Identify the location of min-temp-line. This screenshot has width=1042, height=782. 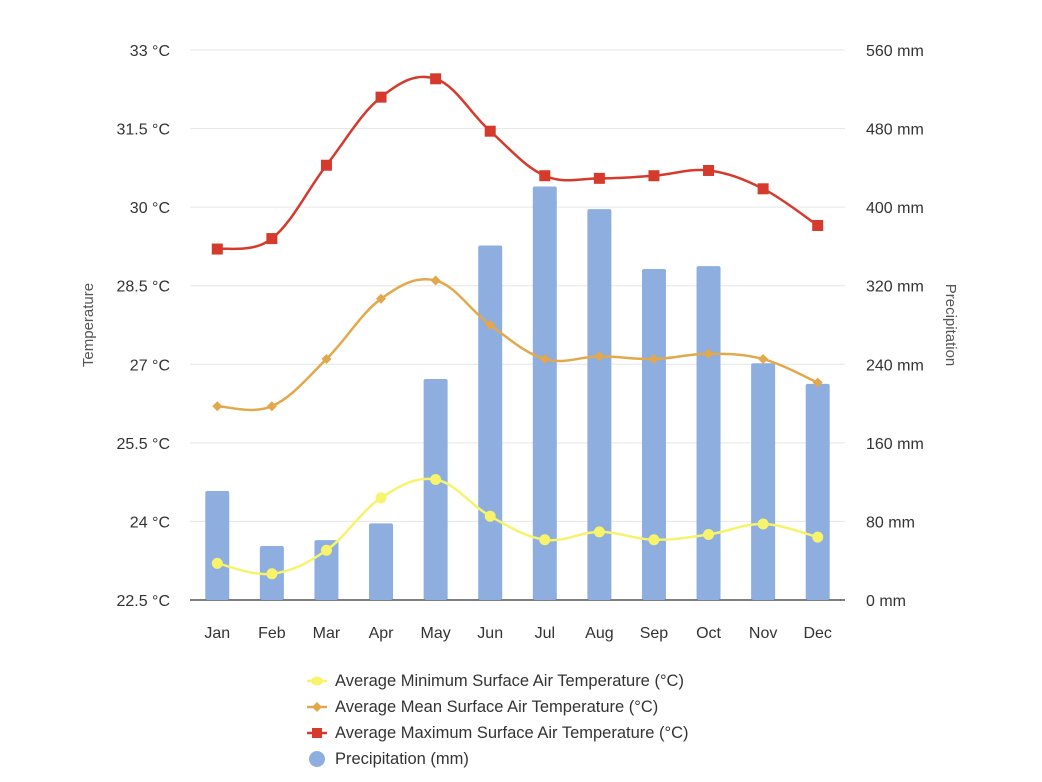
(518, 526).